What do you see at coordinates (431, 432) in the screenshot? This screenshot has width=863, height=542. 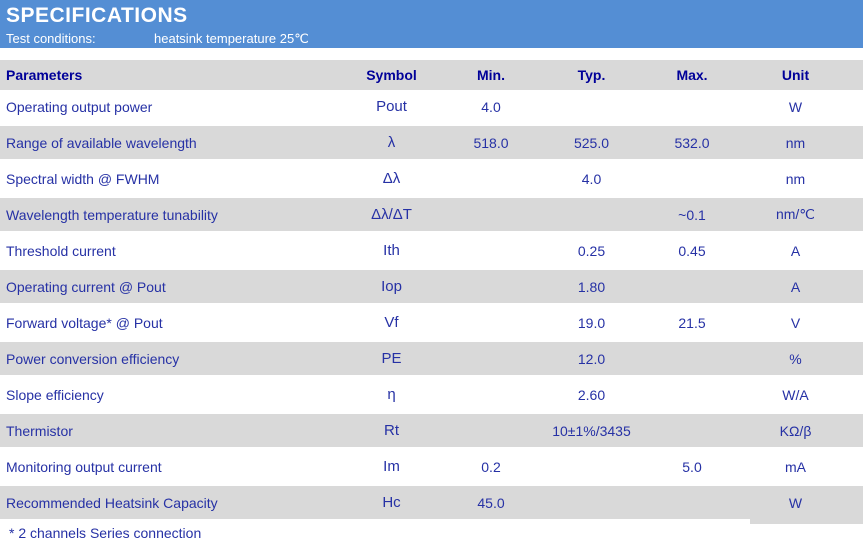 I see `table-row: Thermistor Rt 10±1%/3435 KΩ/β` at bounding box center [431, 432].